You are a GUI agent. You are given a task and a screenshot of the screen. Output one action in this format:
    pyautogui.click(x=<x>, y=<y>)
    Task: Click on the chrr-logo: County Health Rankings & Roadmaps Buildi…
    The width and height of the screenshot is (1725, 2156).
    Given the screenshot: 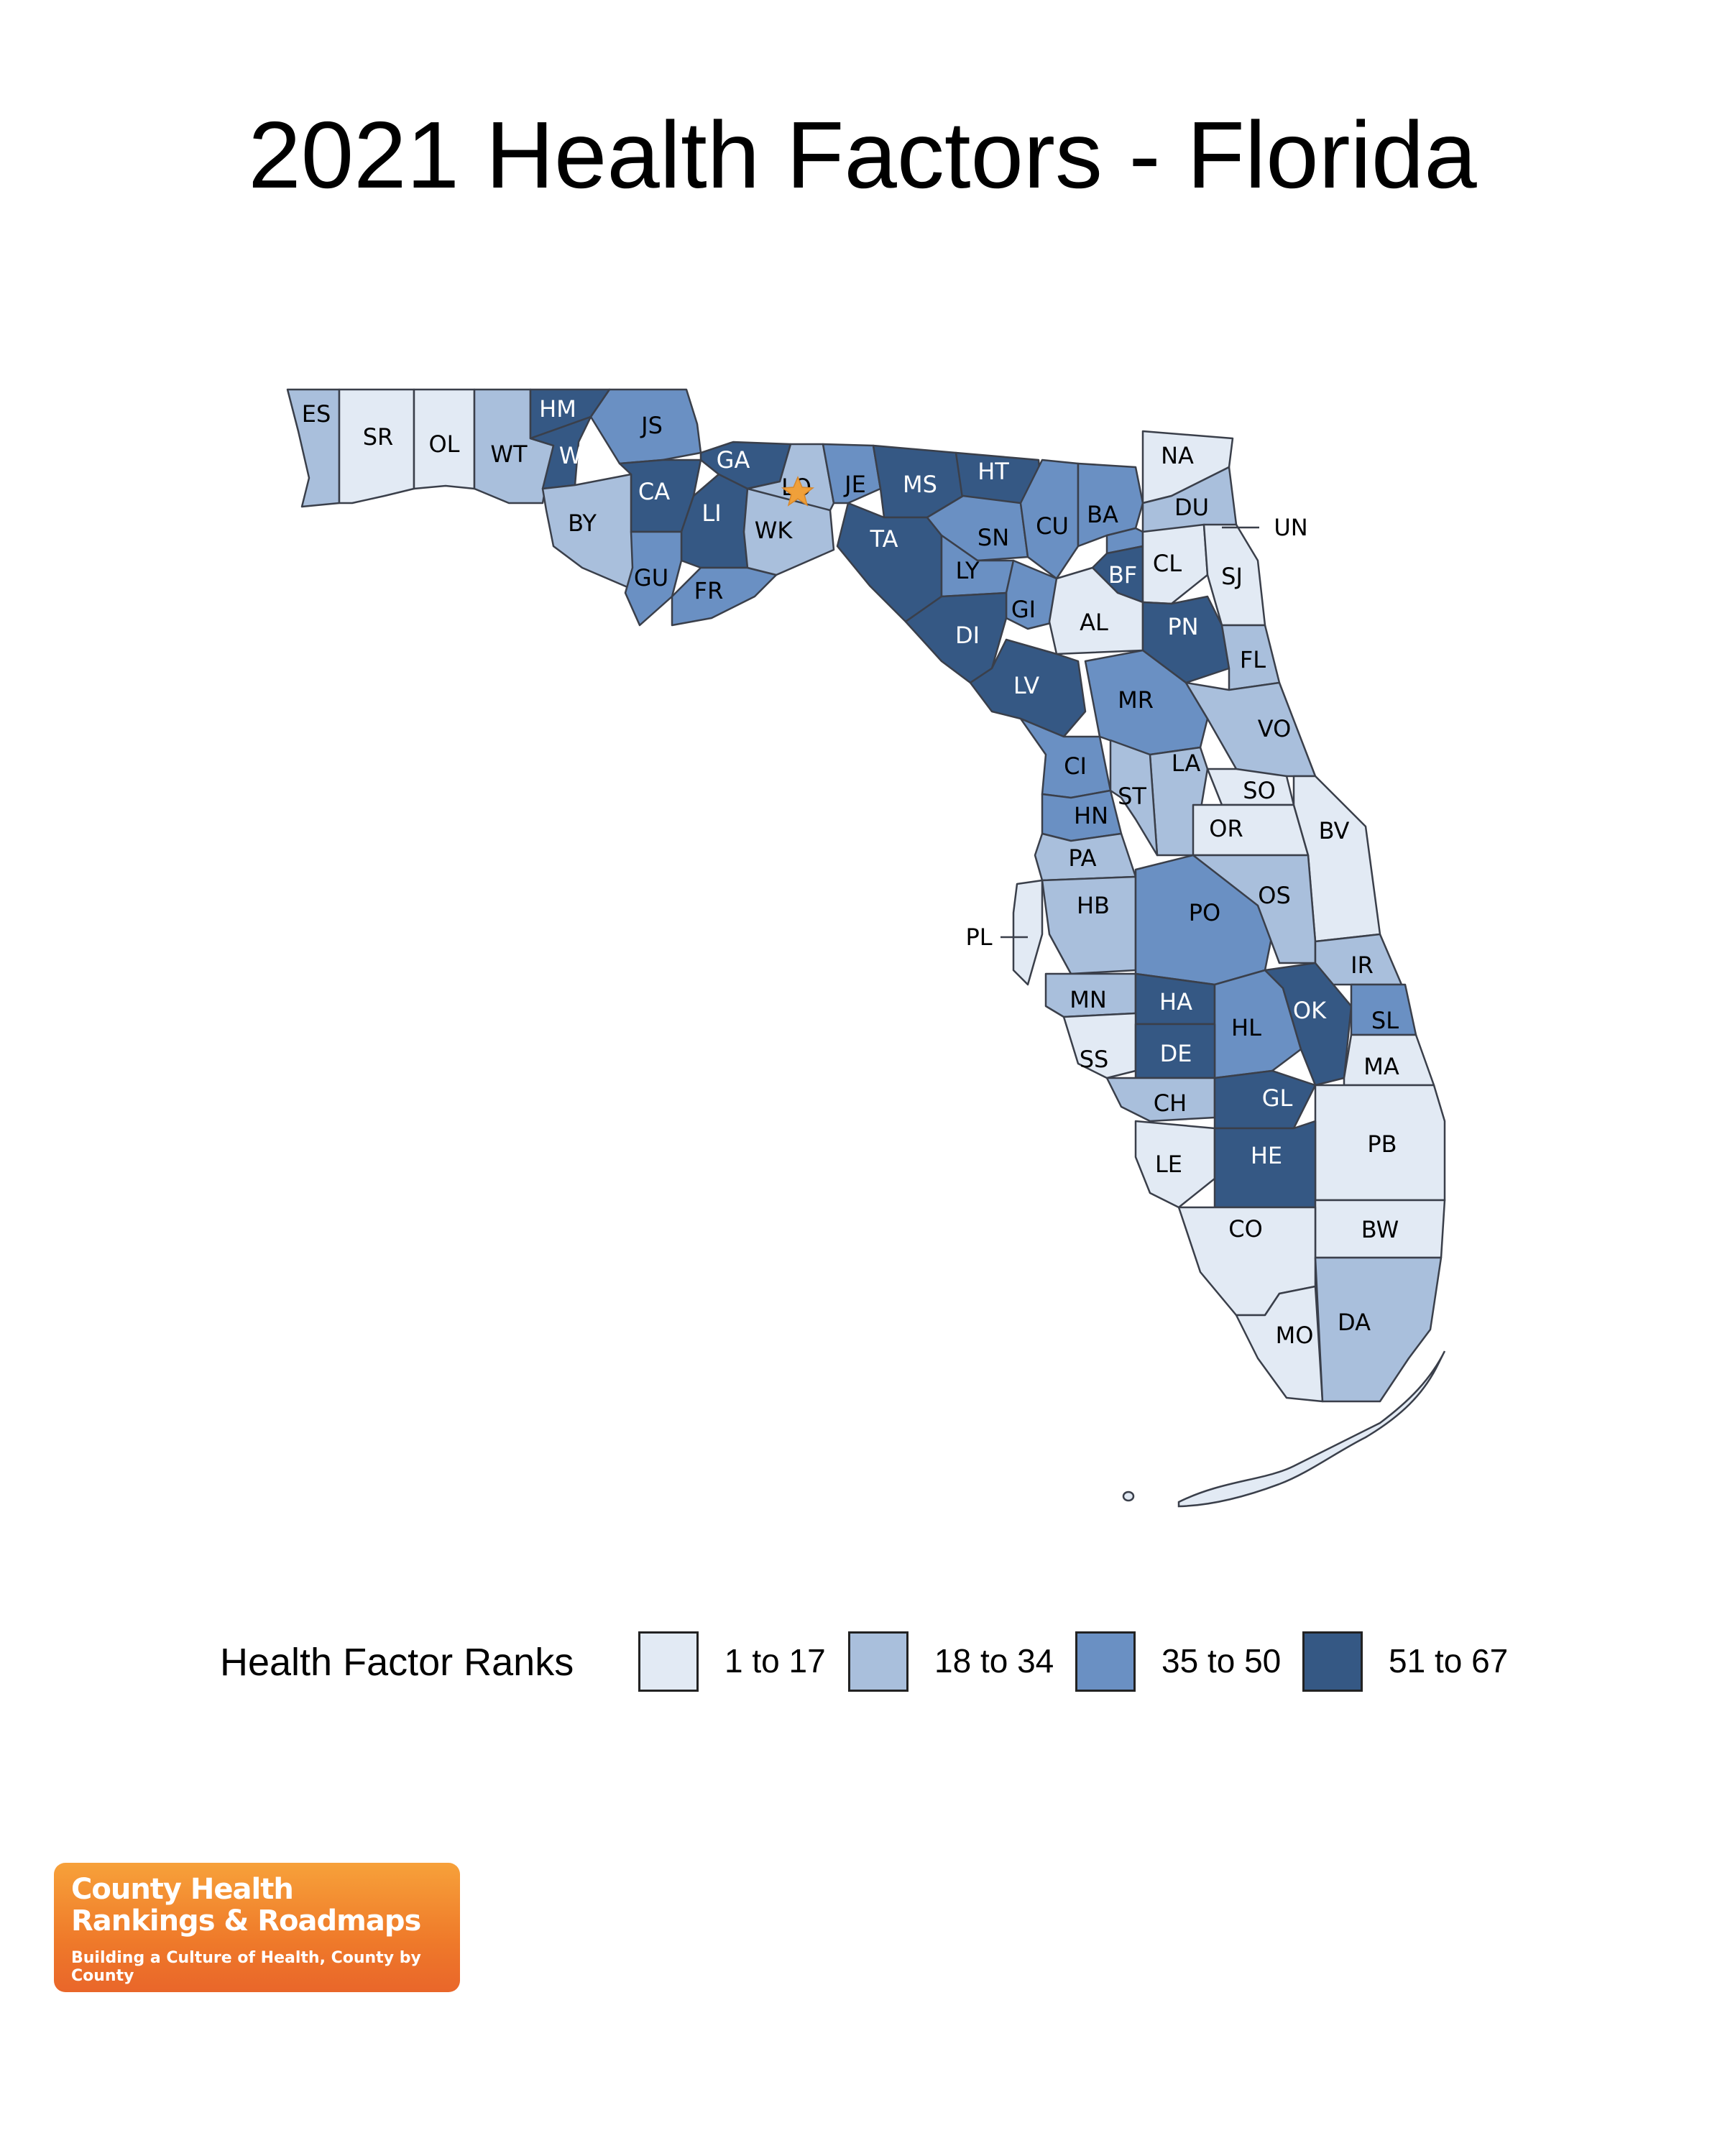 What is the action you would take?
    pyautogui.click(x=257, y=1927)
    